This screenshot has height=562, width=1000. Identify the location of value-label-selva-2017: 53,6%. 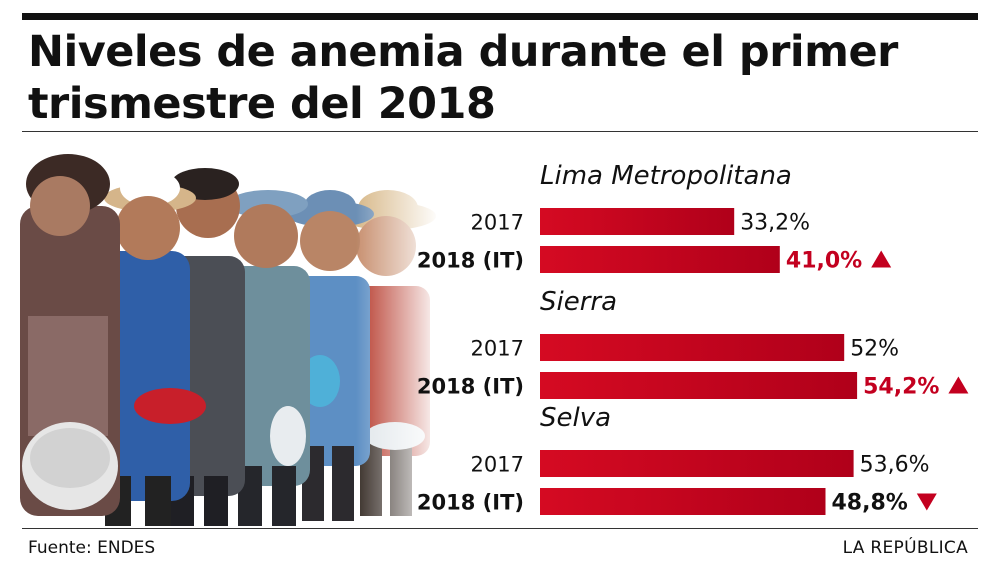
(895, 465).